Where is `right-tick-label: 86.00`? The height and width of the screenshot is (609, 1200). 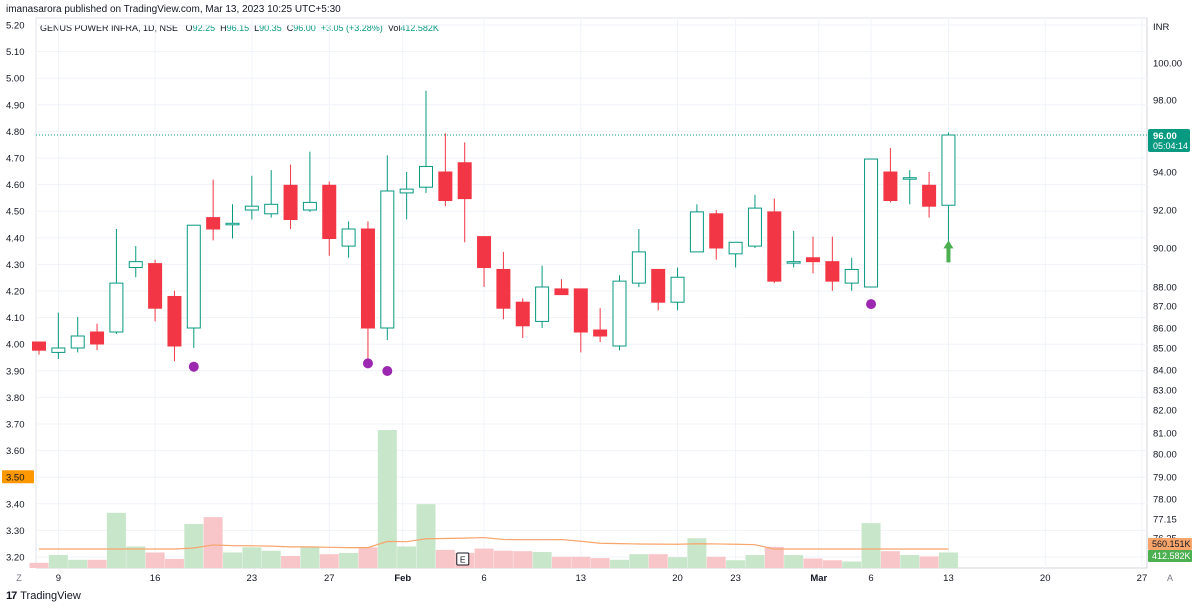
right-tick-label: 86.00 is located at coordinates (1165, 329).